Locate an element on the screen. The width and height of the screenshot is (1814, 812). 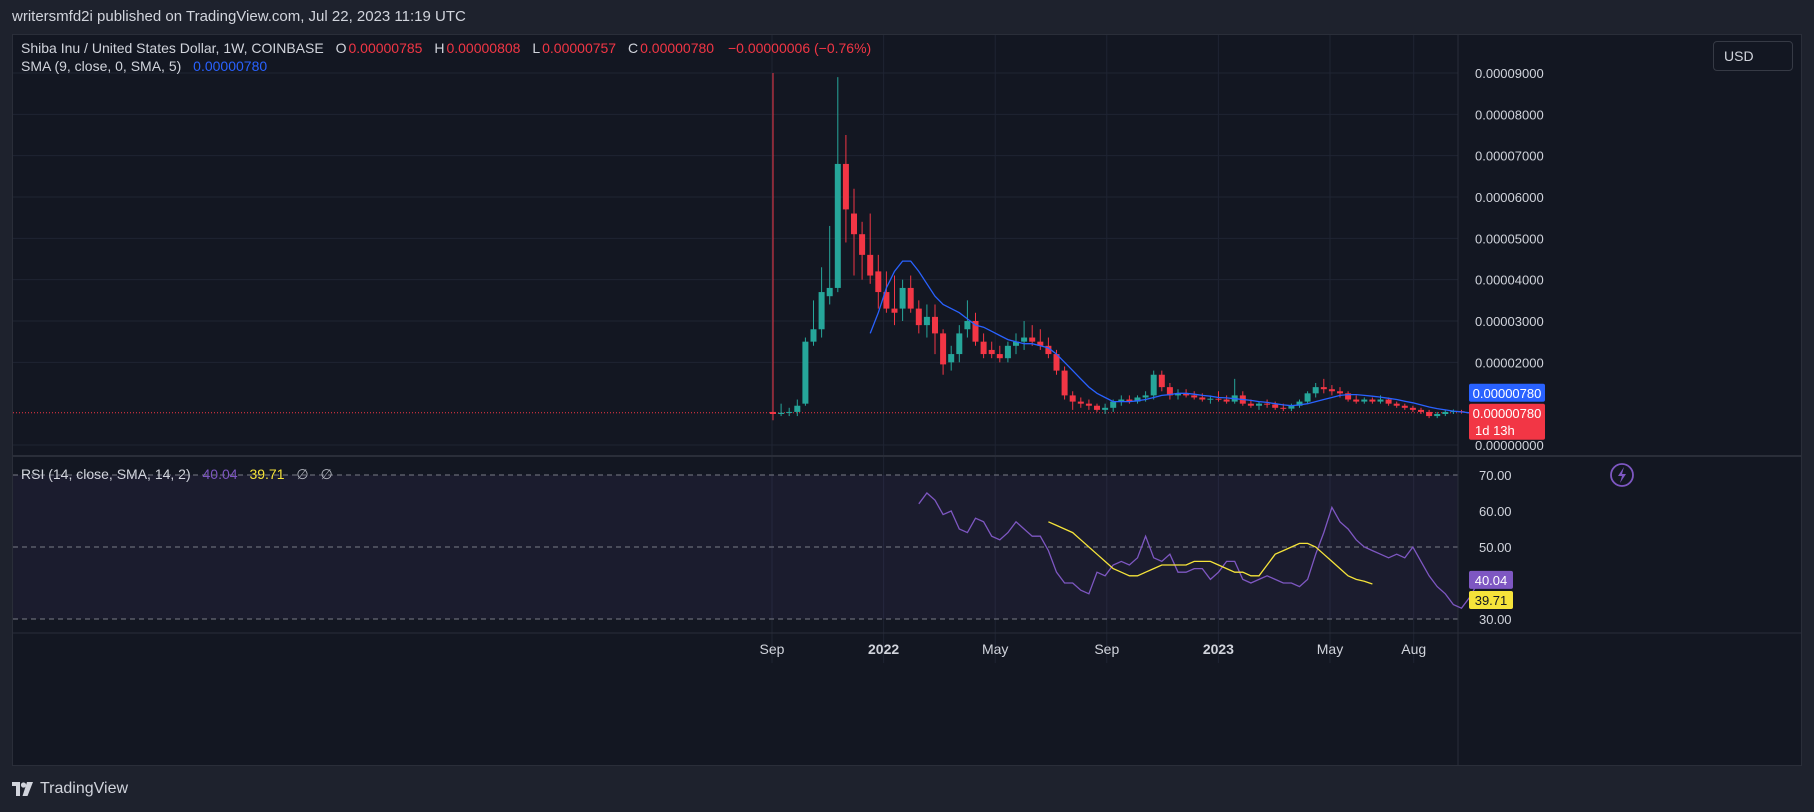
last-price-badge-bg is located at coordinates (1507, 421).